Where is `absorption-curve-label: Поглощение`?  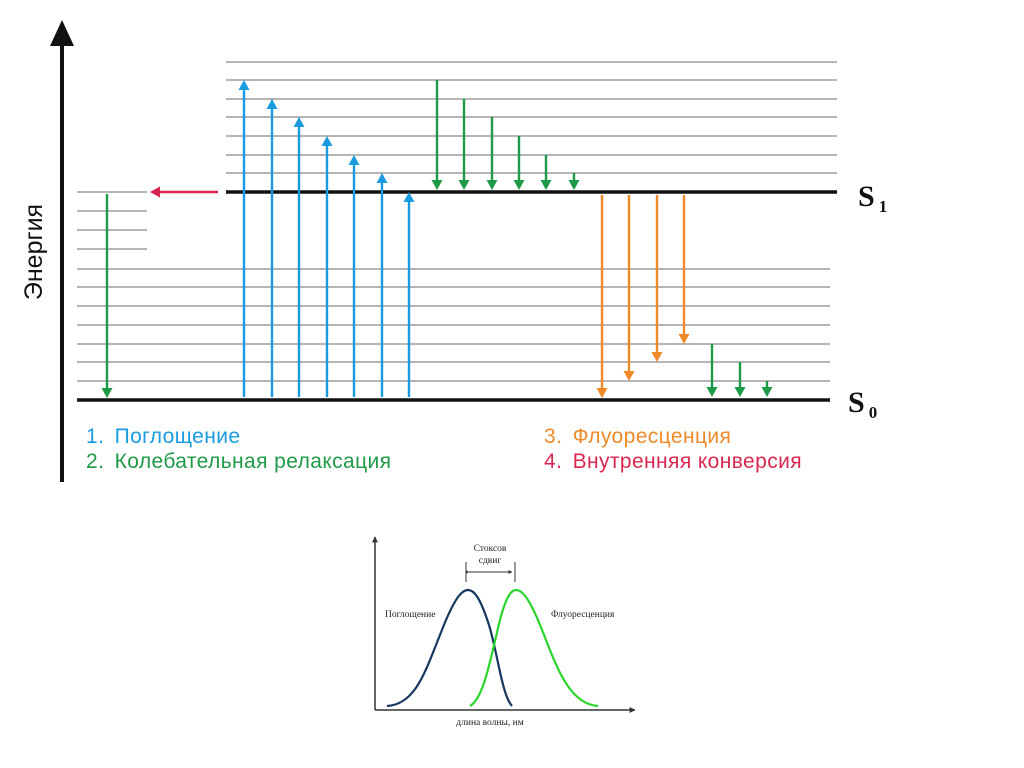
absorption-curve-label: Поглощение is located at coordinates (410, 615).